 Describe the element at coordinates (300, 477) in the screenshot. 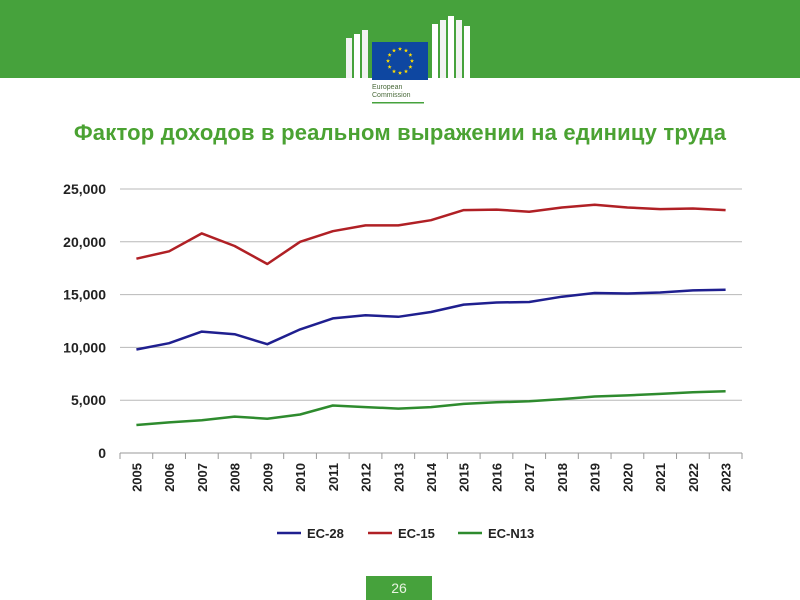

I see `x-tick-label: 2010` at that location.